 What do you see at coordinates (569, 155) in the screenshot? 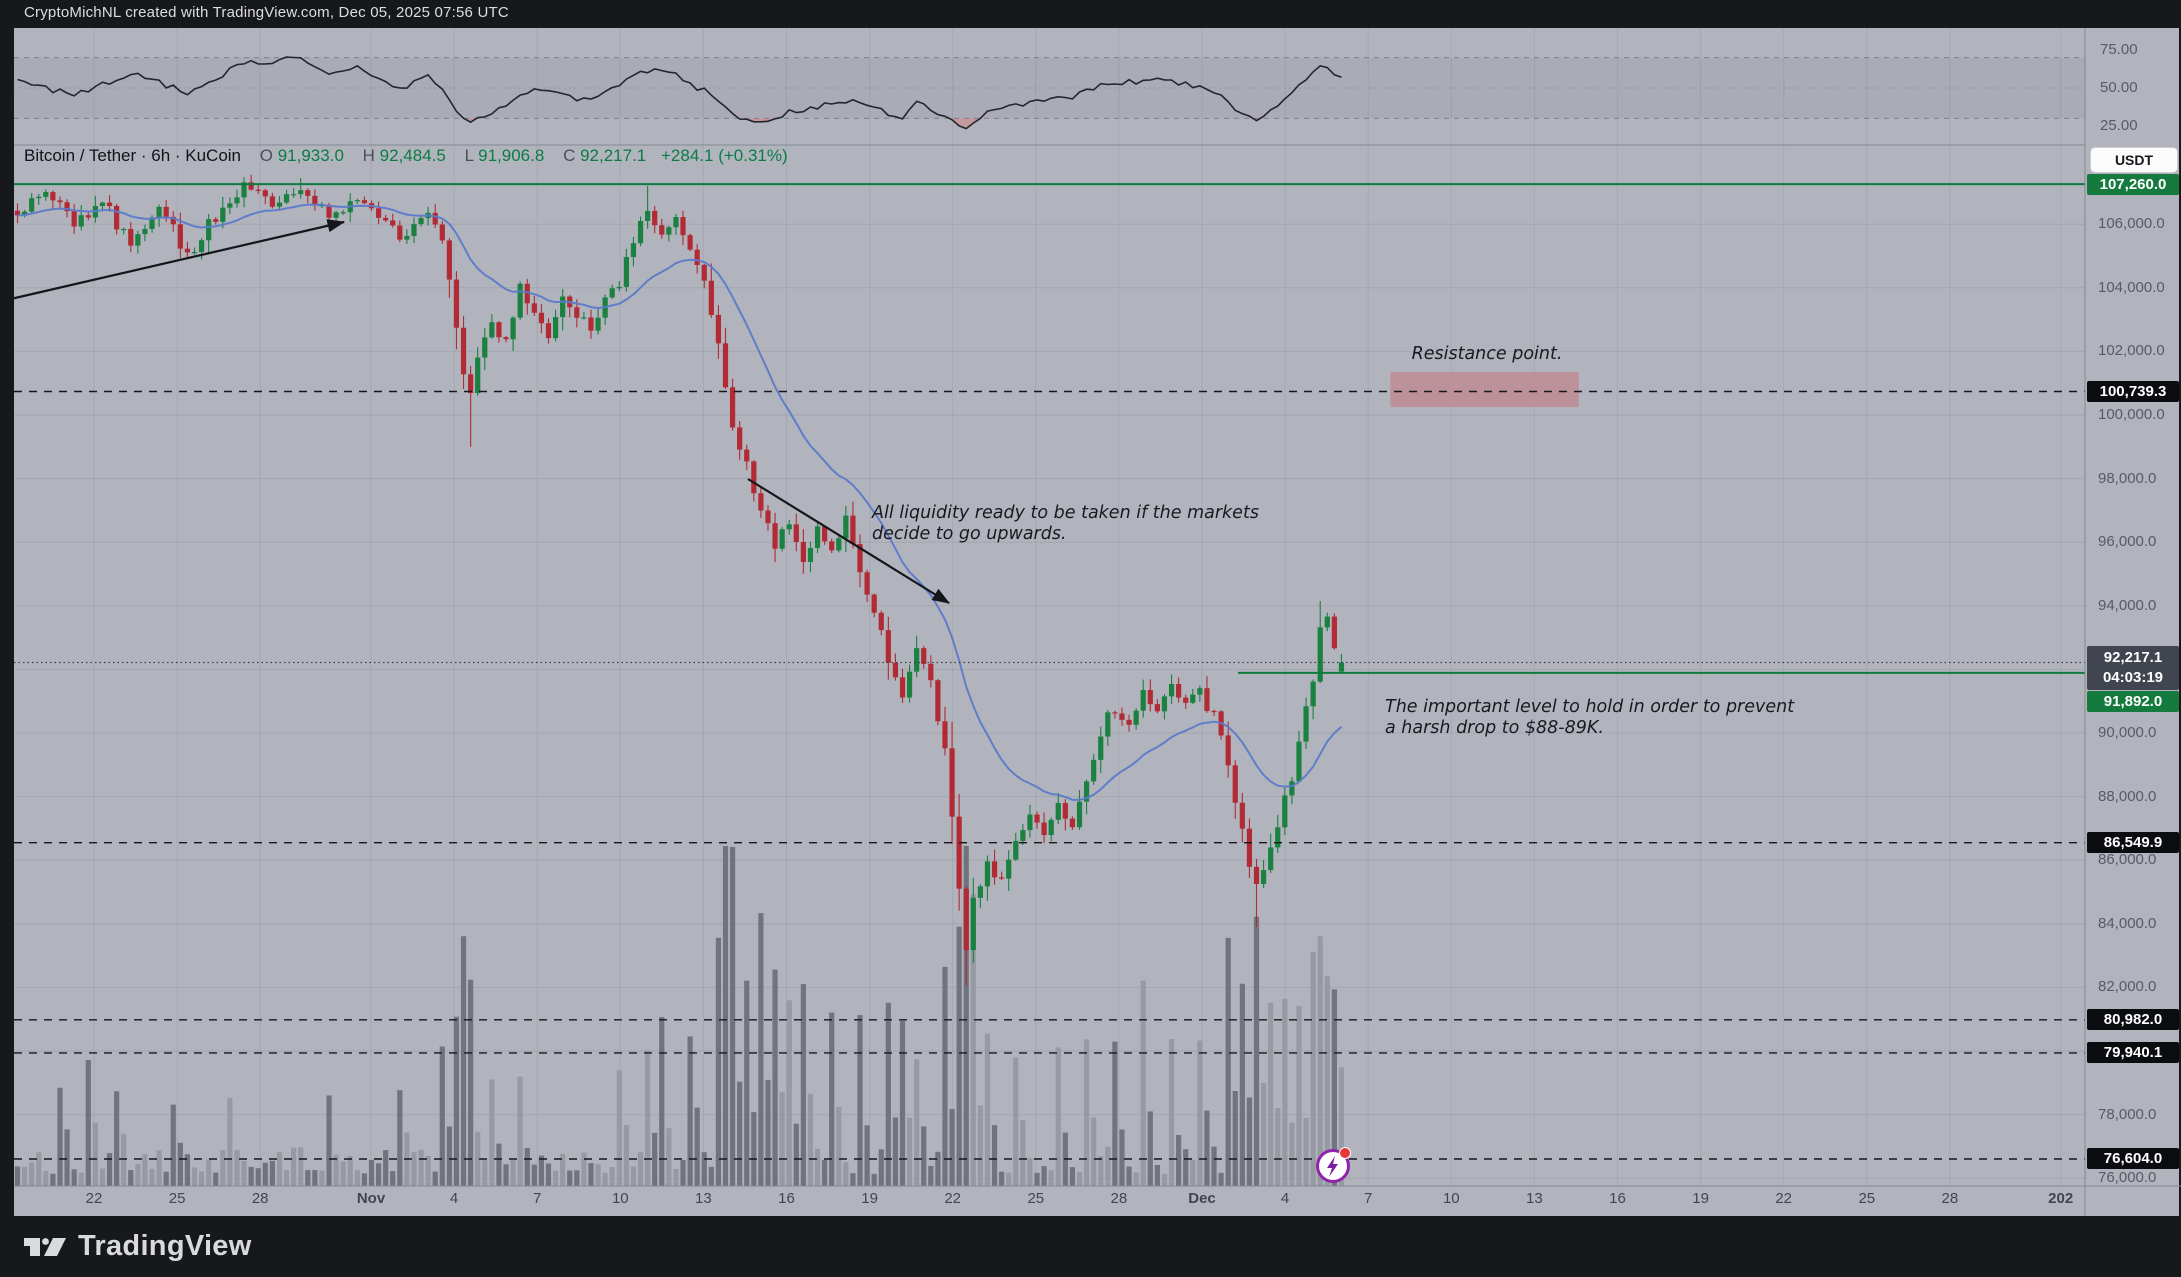
I see `close-label: C` at bounding box center [569, 155].